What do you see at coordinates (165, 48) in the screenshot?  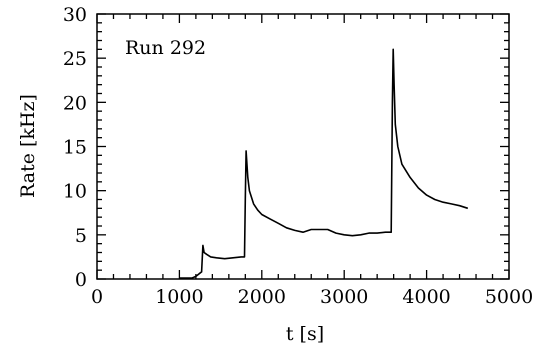 I see `run-annotation: Run 292` at bounding box center [165, 48].